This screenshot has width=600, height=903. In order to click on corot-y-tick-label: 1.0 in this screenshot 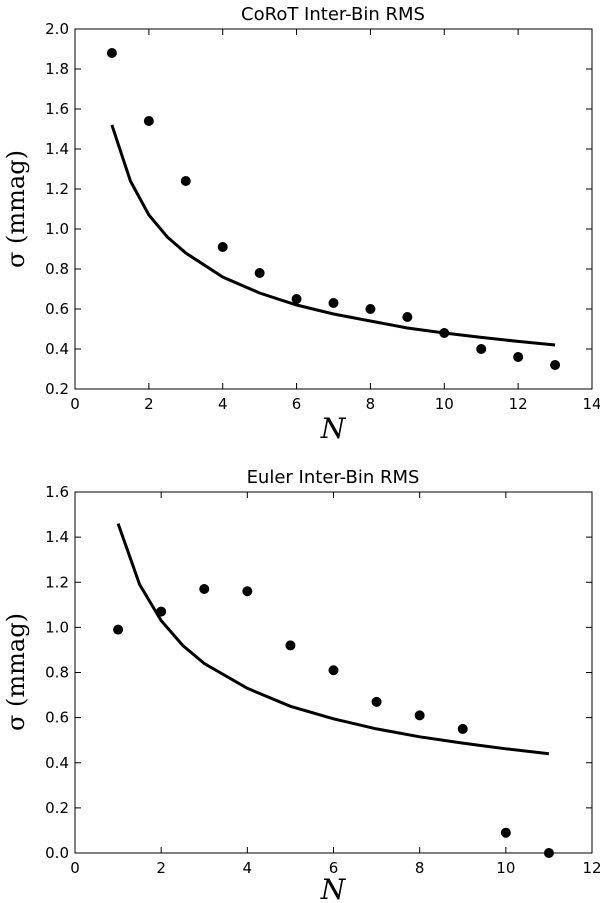, I will do `click(57, 229)`.